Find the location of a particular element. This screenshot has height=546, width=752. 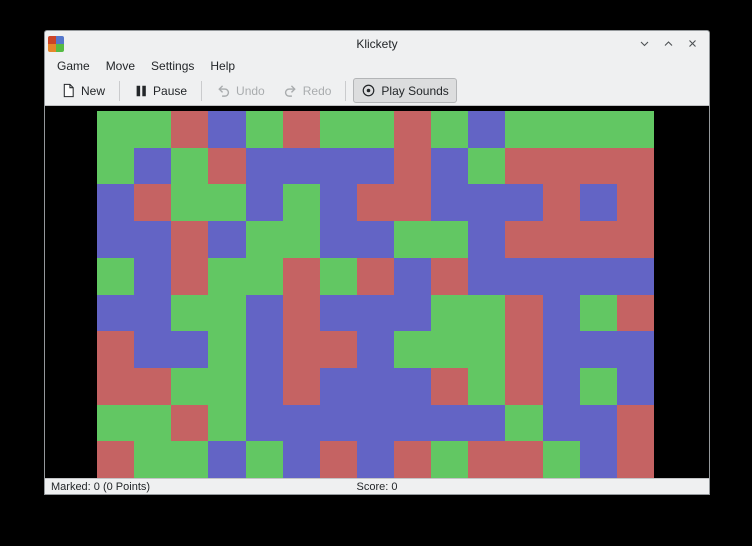

undo-button: Undo is located at coordinates (240, 90).